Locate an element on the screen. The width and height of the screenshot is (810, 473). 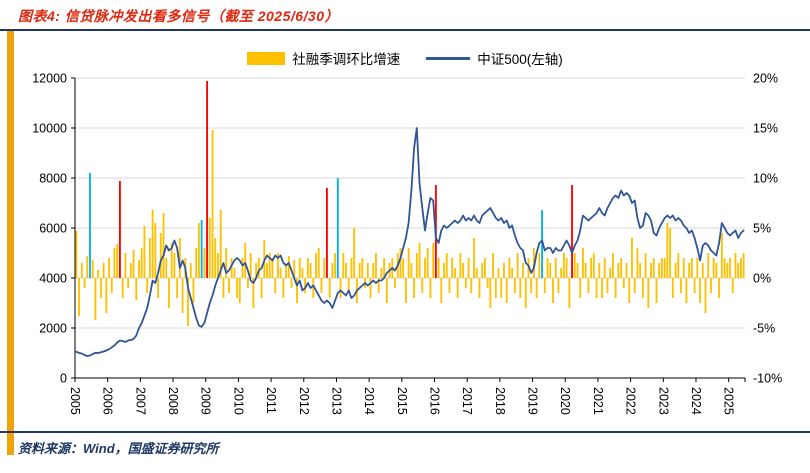
svg-text: 2006 is located at coordinates (108, 401).